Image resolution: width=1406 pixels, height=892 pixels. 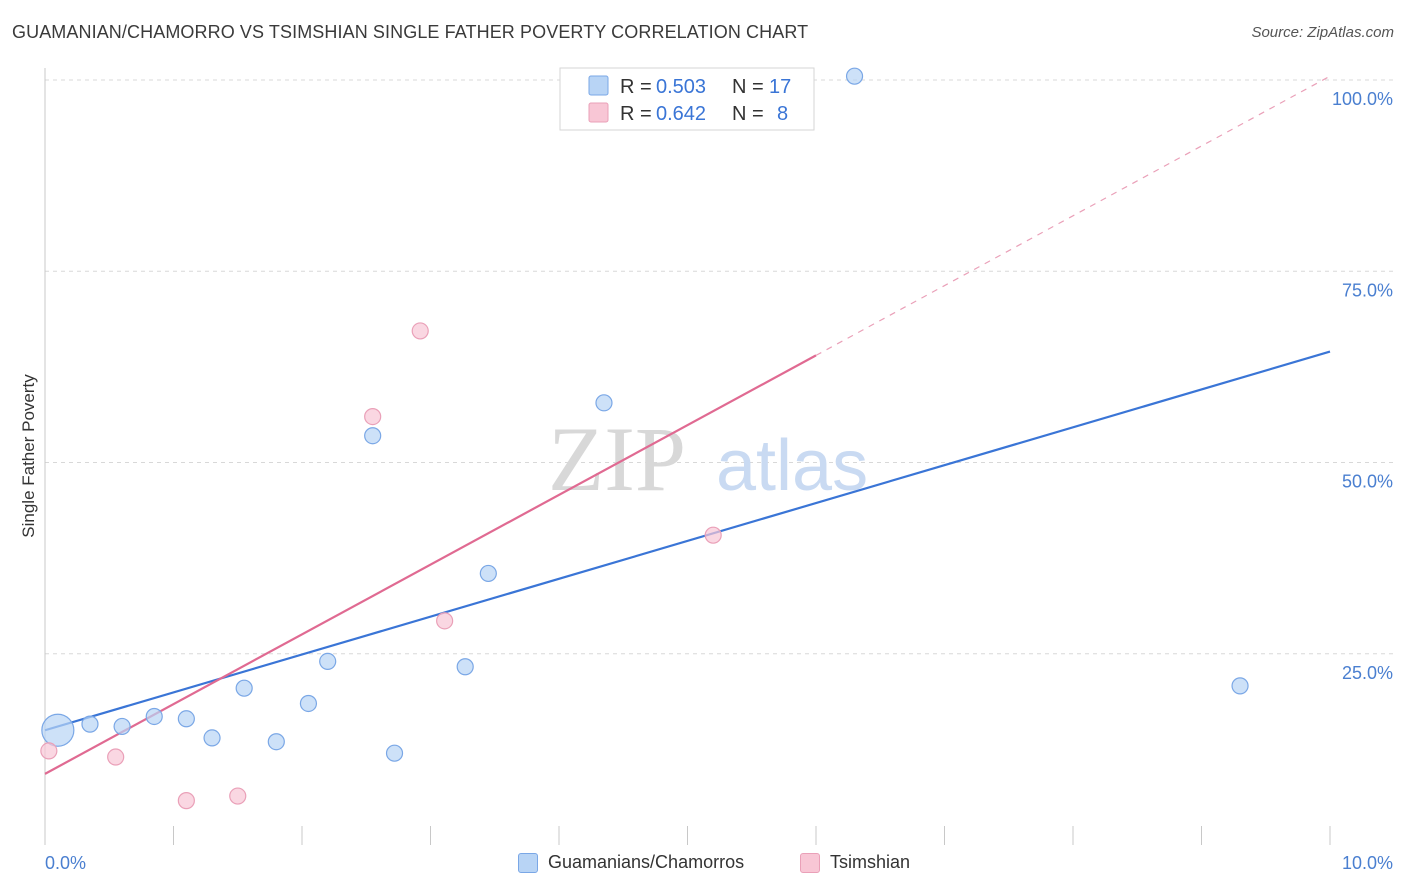 I want to click on y-tick-label: 75.0%, so click(x=1367, y=290).